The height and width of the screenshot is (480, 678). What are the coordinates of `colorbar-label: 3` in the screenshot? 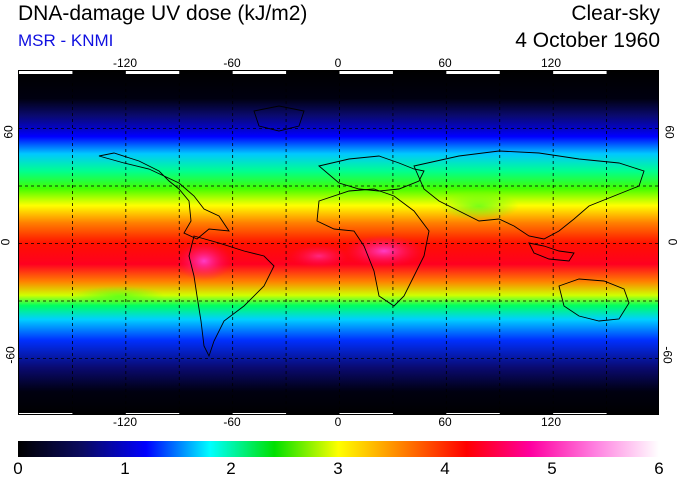 It's located at (338, 468).